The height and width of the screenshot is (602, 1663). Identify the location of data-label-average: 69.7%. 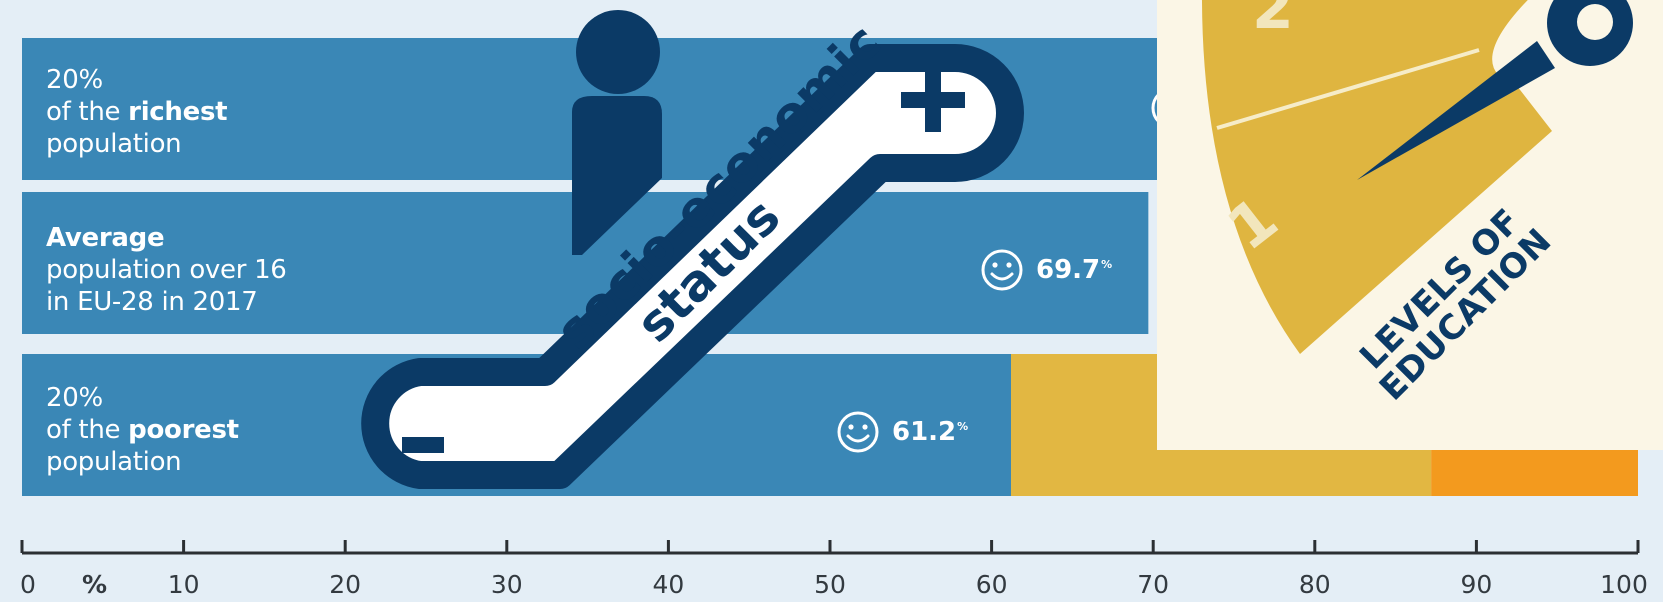
(1046, 270).